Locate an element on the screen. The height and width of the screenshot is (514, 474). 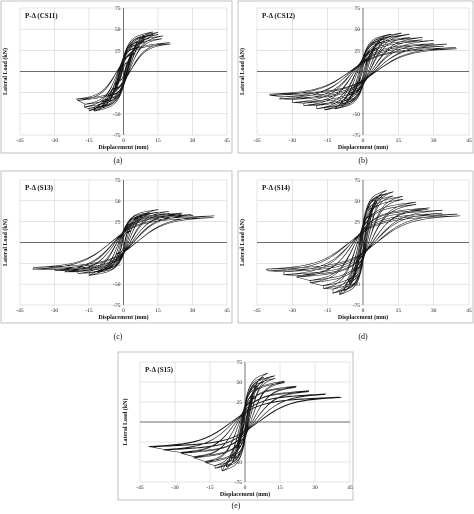
panel-caption: (b) is located at coordinates (363, 160).